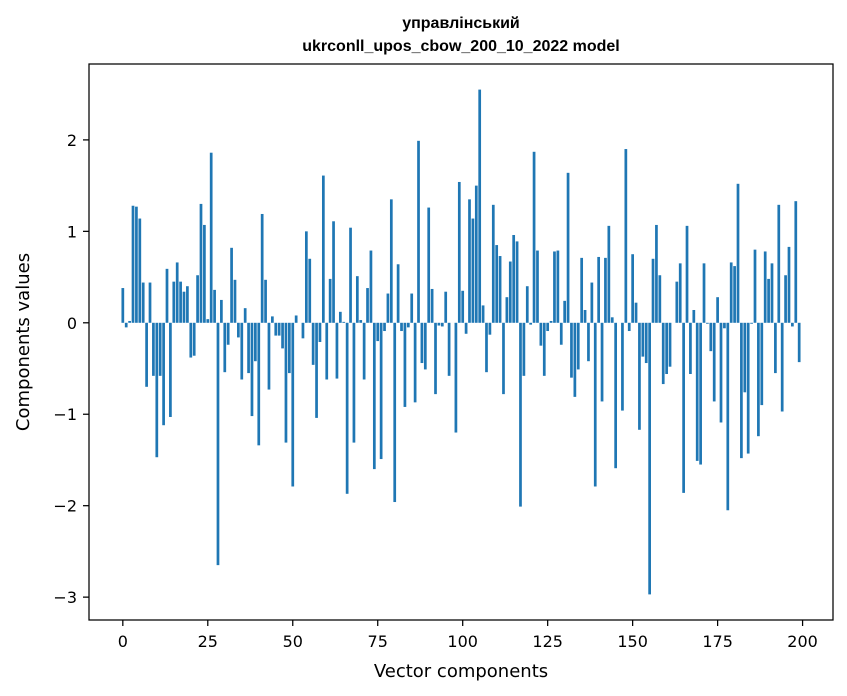 The width and height of the screenshot is (847, 696). Describe the element at coordinates (468, 635) in the screenshot. I see `x-axis-ticks: 0 25 50 75 100 125 150 175 200` at that location.